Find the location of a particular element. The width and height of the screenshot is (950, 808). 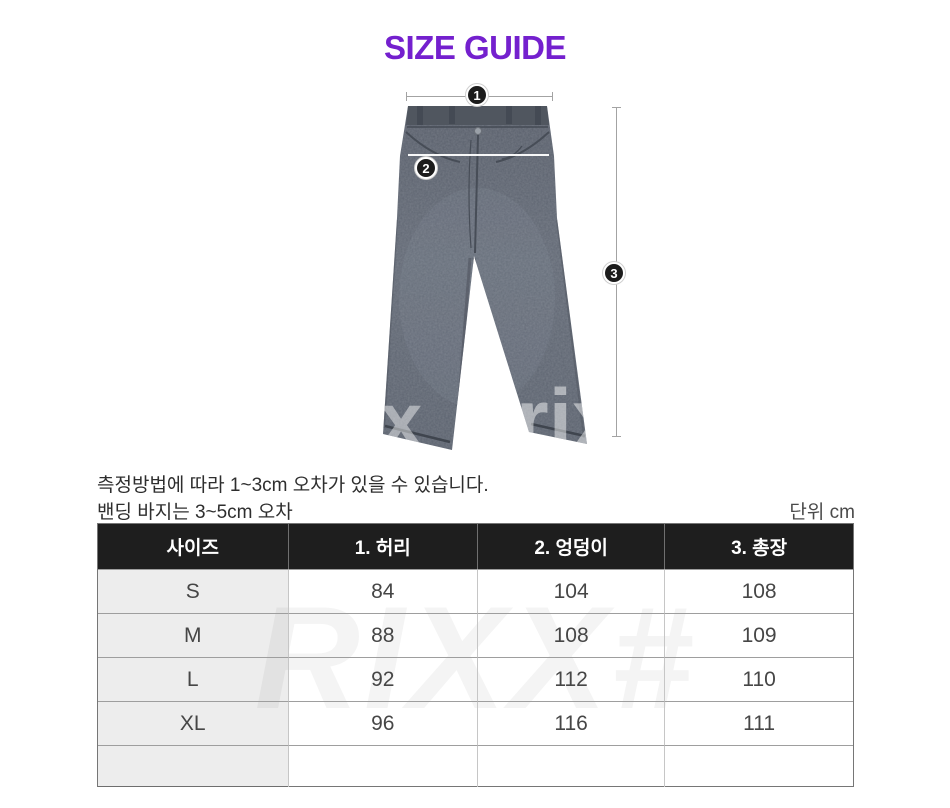

note-banding-tolerance: 밴딩 바지는 3~5cm 오차 is located at coordinates (195, 512).